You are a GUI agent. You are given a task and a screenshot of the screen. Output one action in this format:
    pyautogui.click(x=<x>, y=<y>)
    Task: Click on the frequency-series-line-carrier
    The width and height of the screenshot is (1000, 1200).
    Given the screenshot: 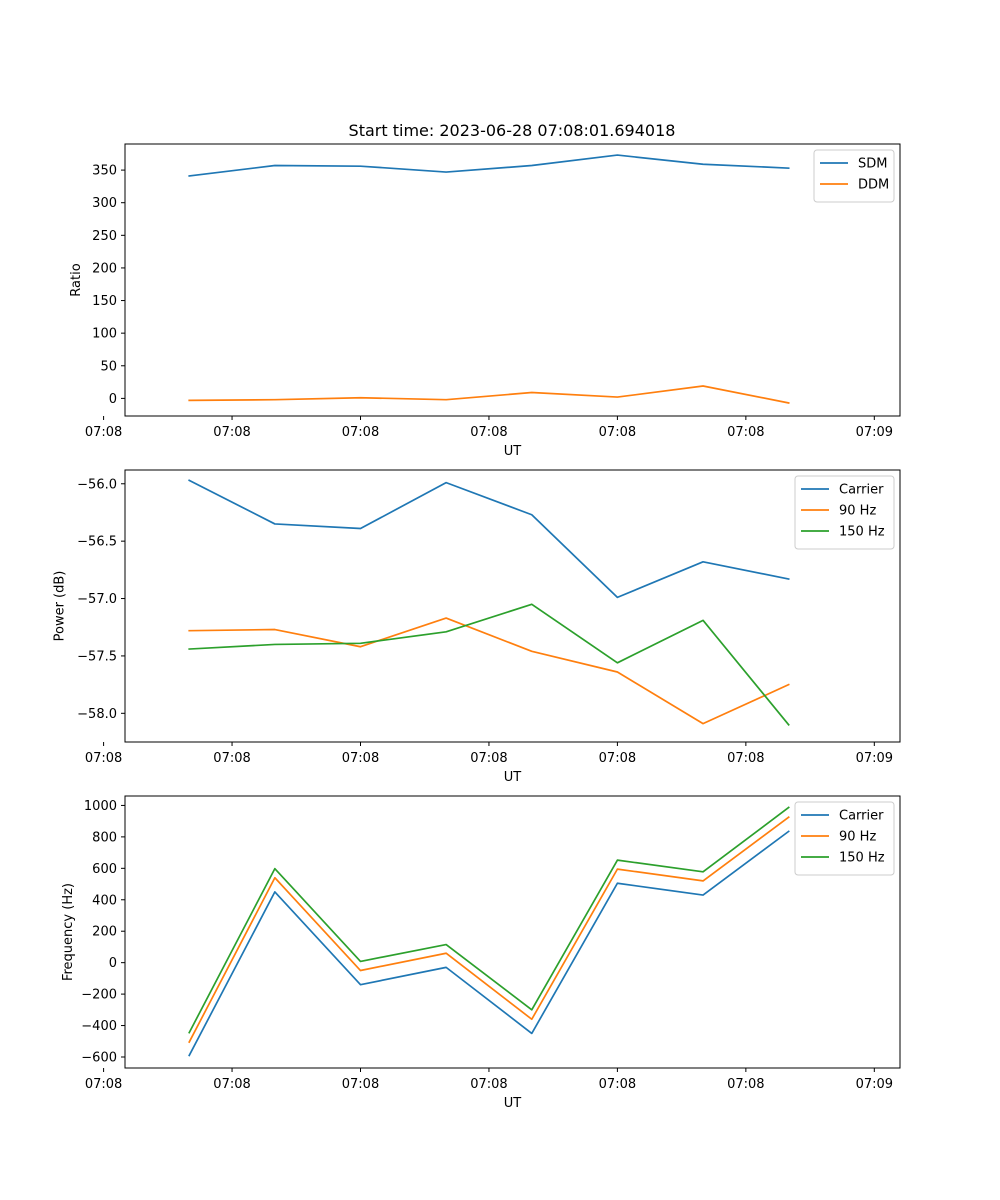 What is the action you would take?
    pyautogui.click(x=489, y=943)
    